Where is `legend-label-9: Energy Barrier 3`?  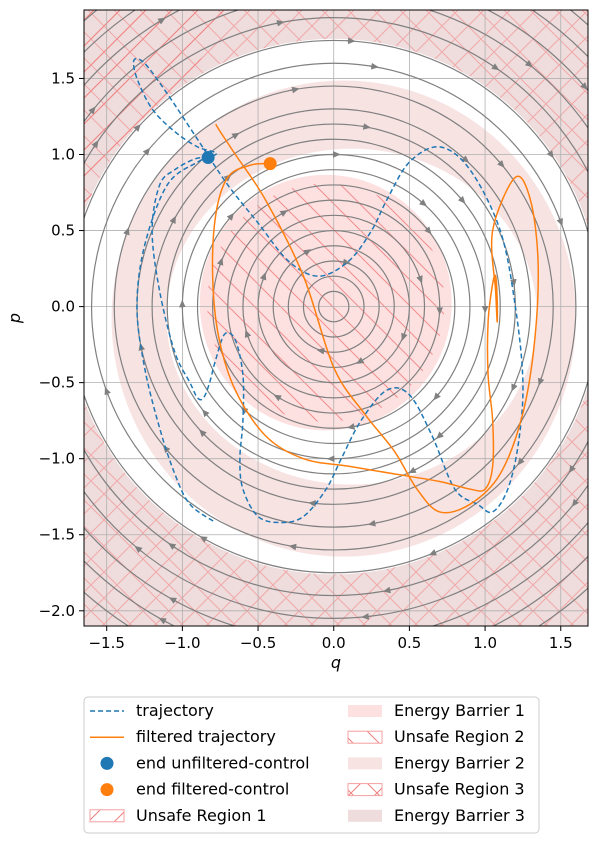 legend-label-9: Energy Barrier 3 is located at coordinates (459, 815).